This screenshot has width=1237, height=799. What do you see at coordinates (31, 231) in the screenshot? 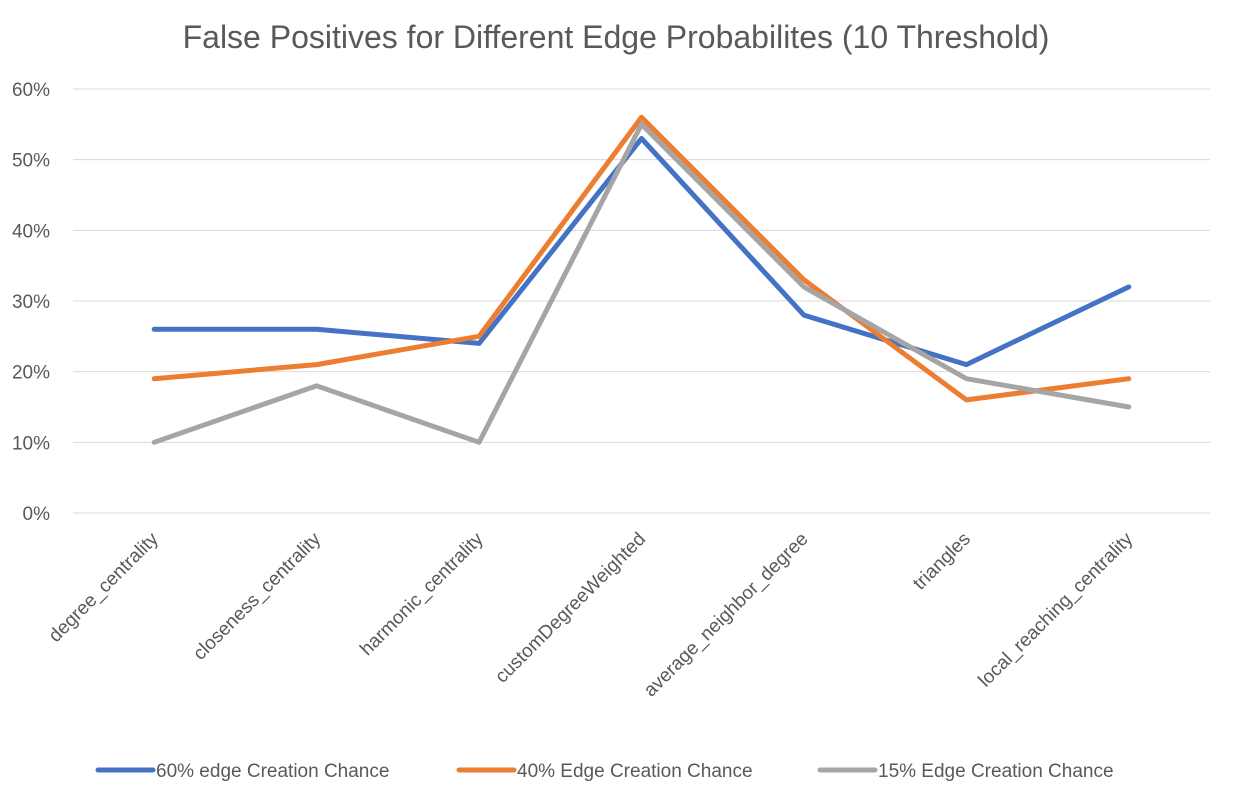
I see `y-tick-label: 40%` at bounding box center [31, 231].